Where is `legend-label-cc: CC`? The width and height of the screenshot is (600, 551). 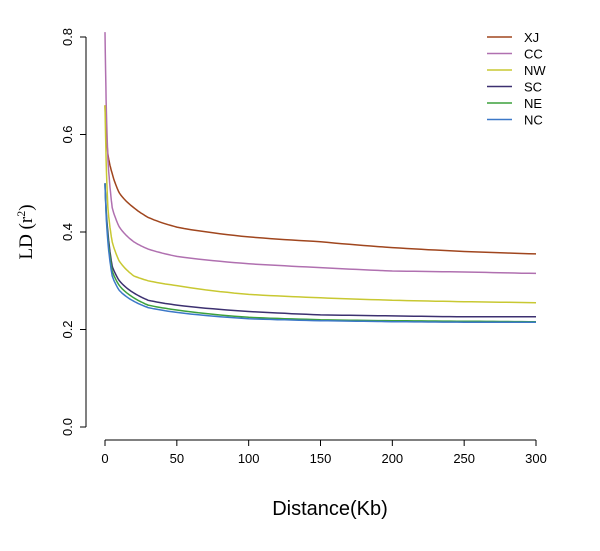
legend-label-cc: CC is located at coordinates (533, 54).